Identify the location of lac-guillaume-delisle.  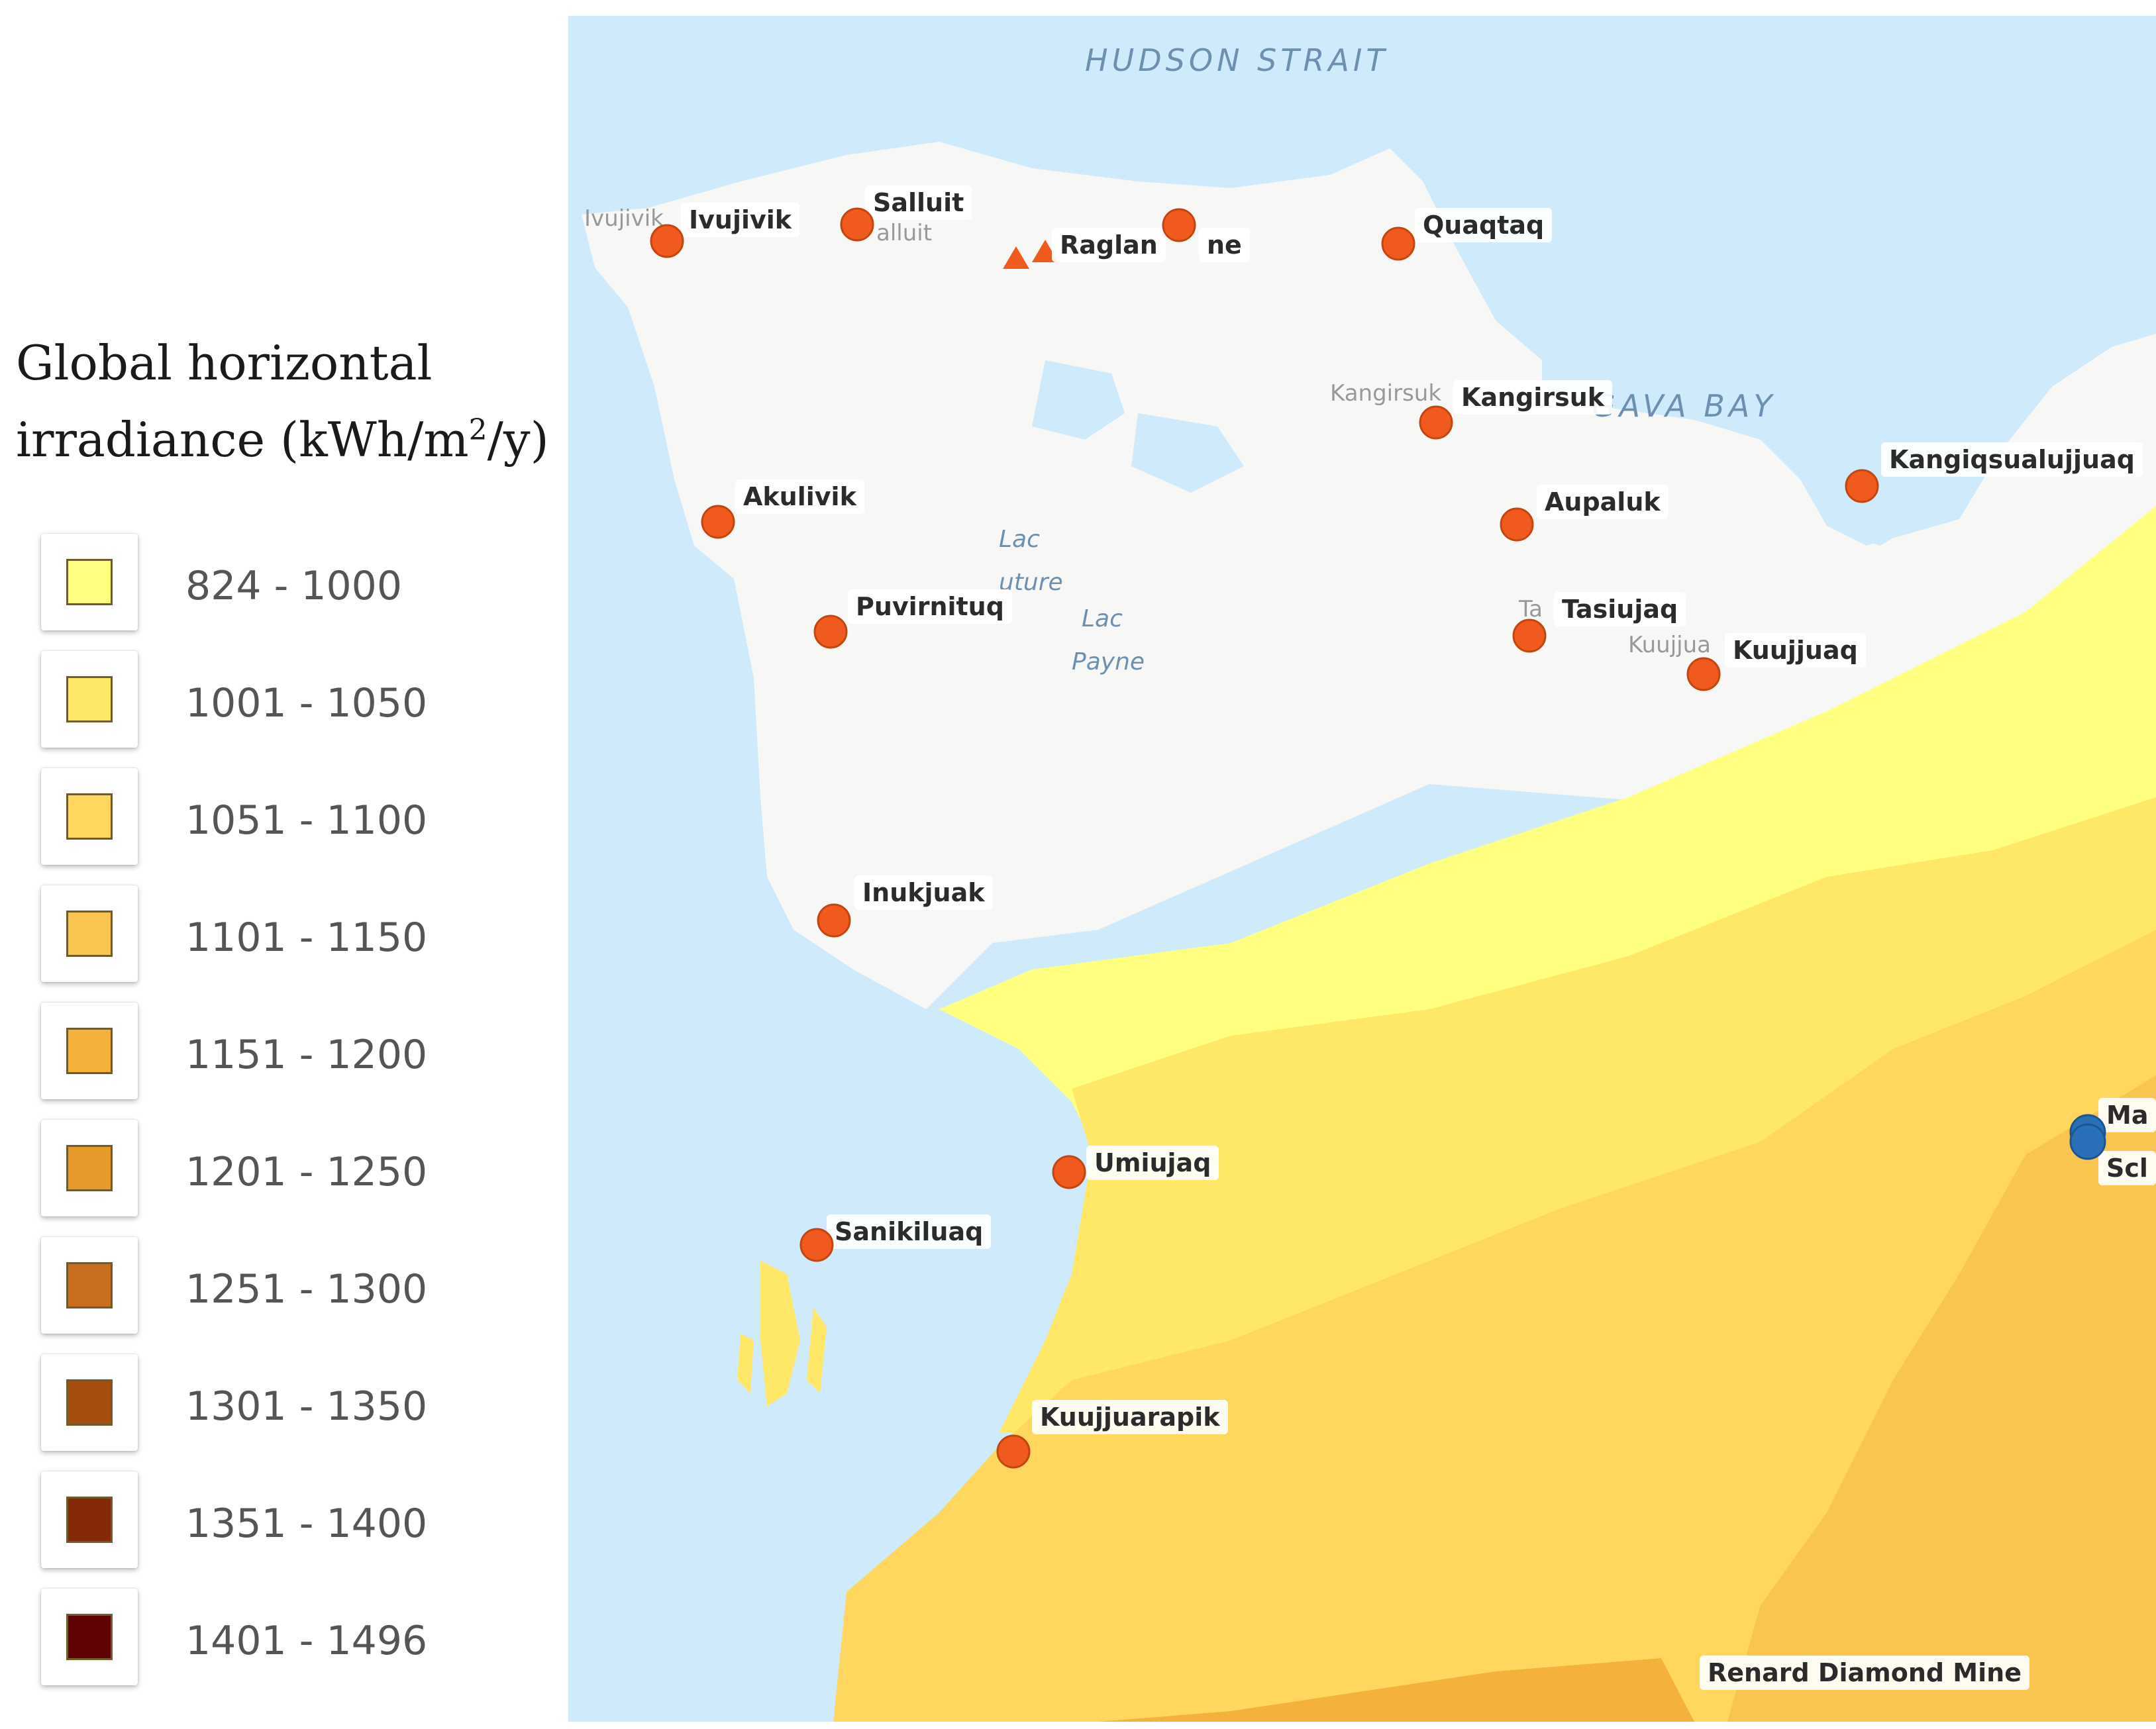
(1078, 400).